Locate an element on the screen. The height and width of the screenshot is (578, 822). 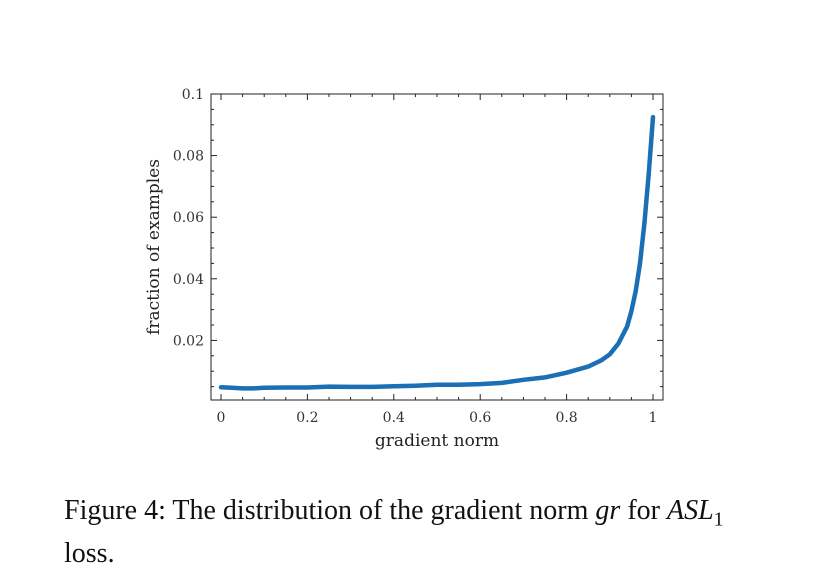
y-tick-label: 0.1 is located at coordinates (193, 95).